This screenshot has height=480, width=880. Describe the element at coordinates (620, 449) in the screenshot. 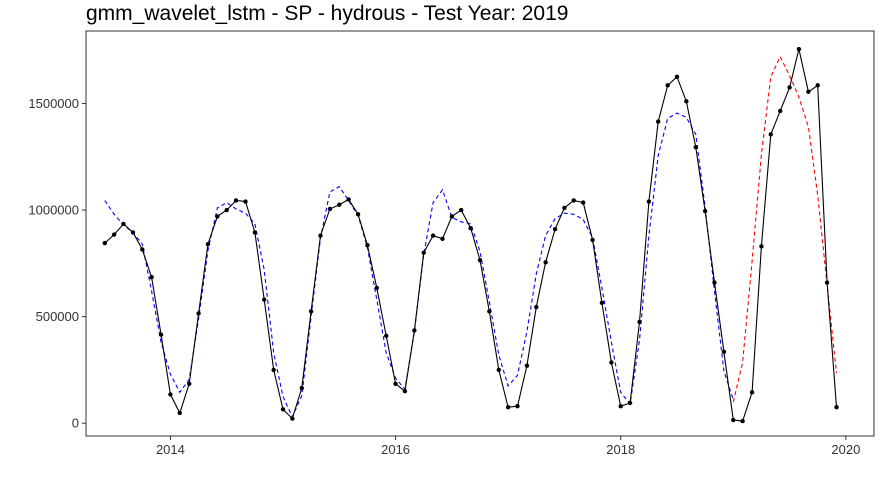

I see `x-tick-label: 2018` at that location.